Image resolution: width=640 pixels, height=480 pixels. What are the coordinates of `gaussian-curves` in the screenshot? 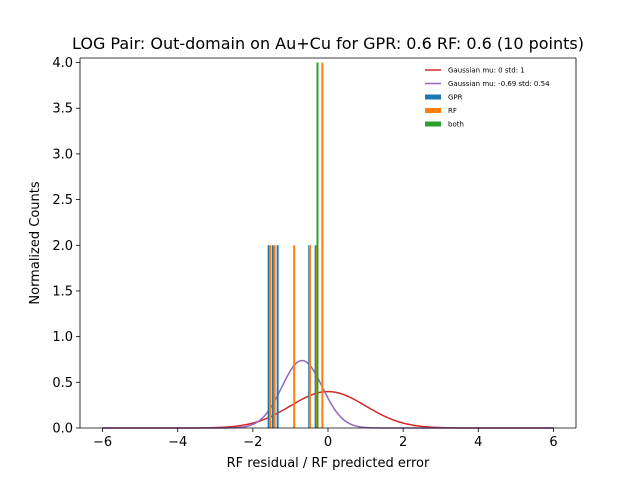 It's located at (328, 394).